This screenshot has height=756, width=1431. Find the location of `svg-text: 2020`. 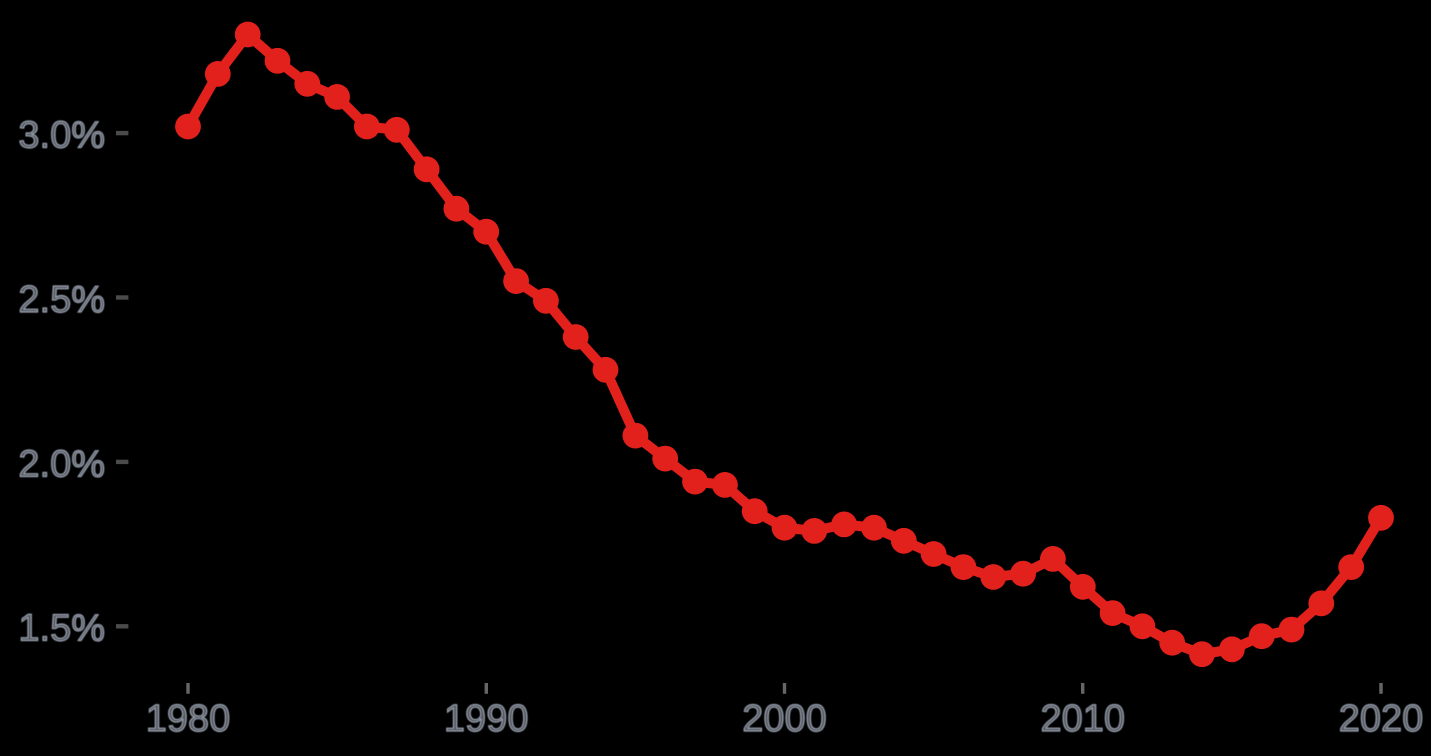

svg-text: 2020 is located at coordinates (1381, 719).